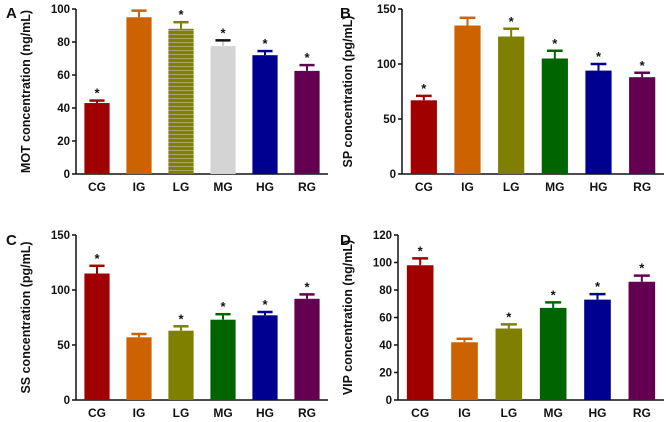 This screenshot has width=666, height=422. Describe the element at coordinates (26, 317) in the screenshot. I see `y-axis-label: SS concentration (pg/mL)` at that location.